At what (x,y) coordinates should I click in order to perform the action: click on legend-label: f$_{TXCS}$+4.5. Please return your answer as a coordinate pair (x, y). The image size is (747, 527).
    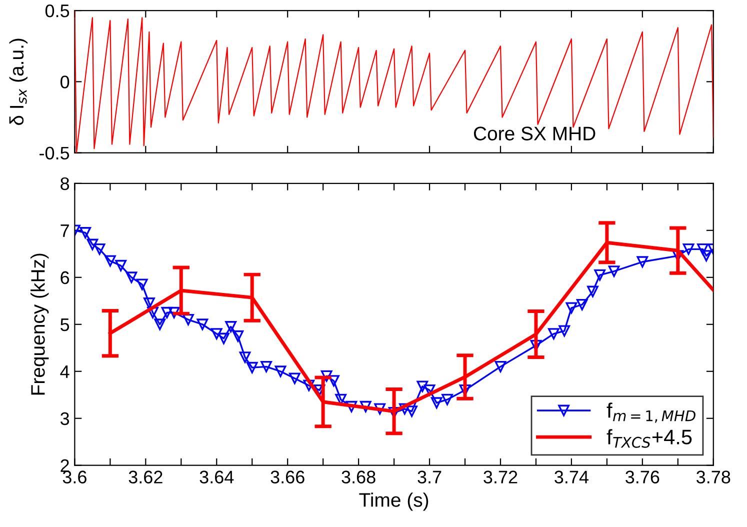
    Looking at the image, I should click on (649, 438).